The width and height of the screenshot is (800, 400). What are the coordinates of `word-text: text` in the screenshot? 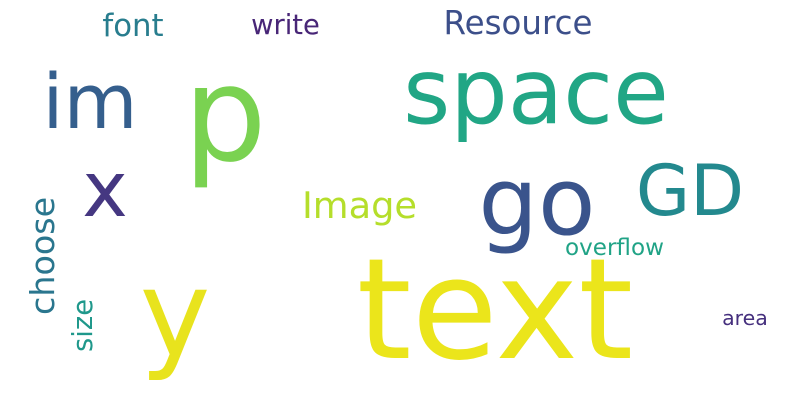 It's located at (495, 310).